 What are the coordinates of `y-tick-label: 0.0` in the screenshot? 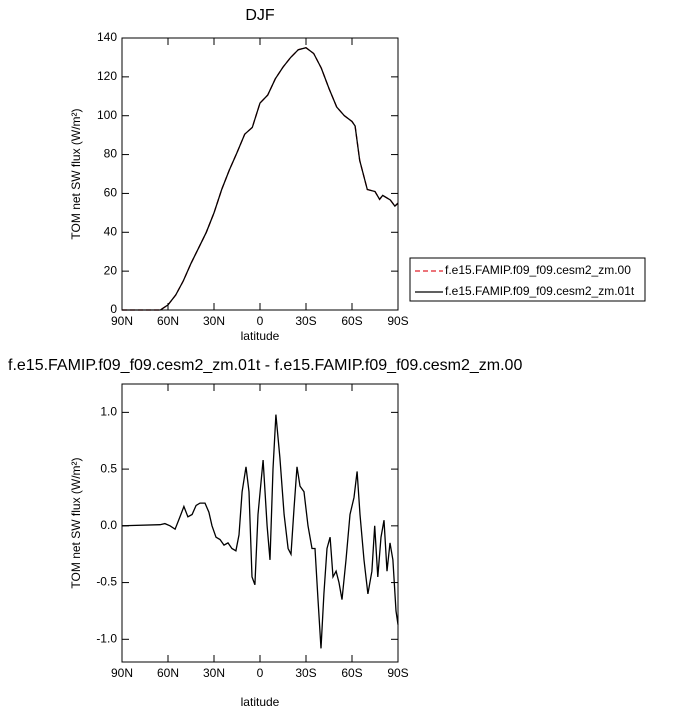 It's located at (108, 525).